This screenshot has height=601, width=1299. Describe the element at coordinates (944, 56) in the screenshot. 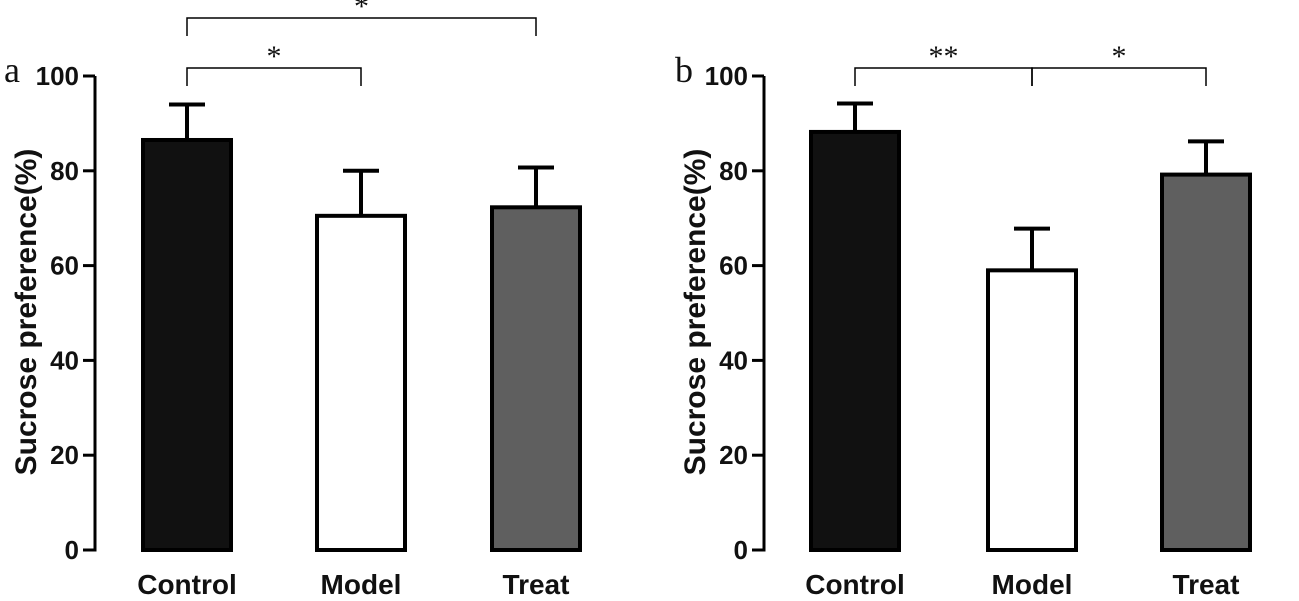

I see `significance-label: **` at that location.